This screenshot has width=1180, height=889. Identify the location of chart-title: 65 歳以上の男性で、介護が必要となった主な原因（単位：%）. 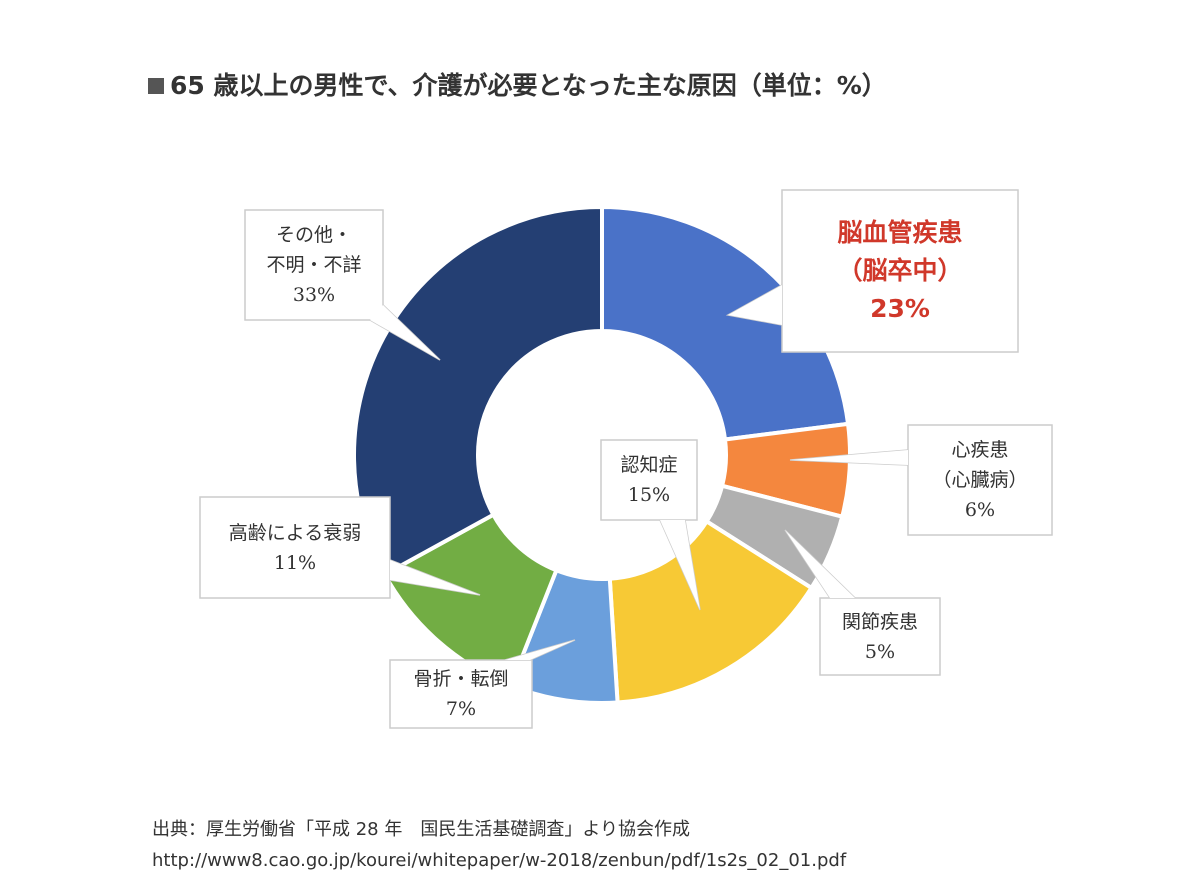
(517, 84).